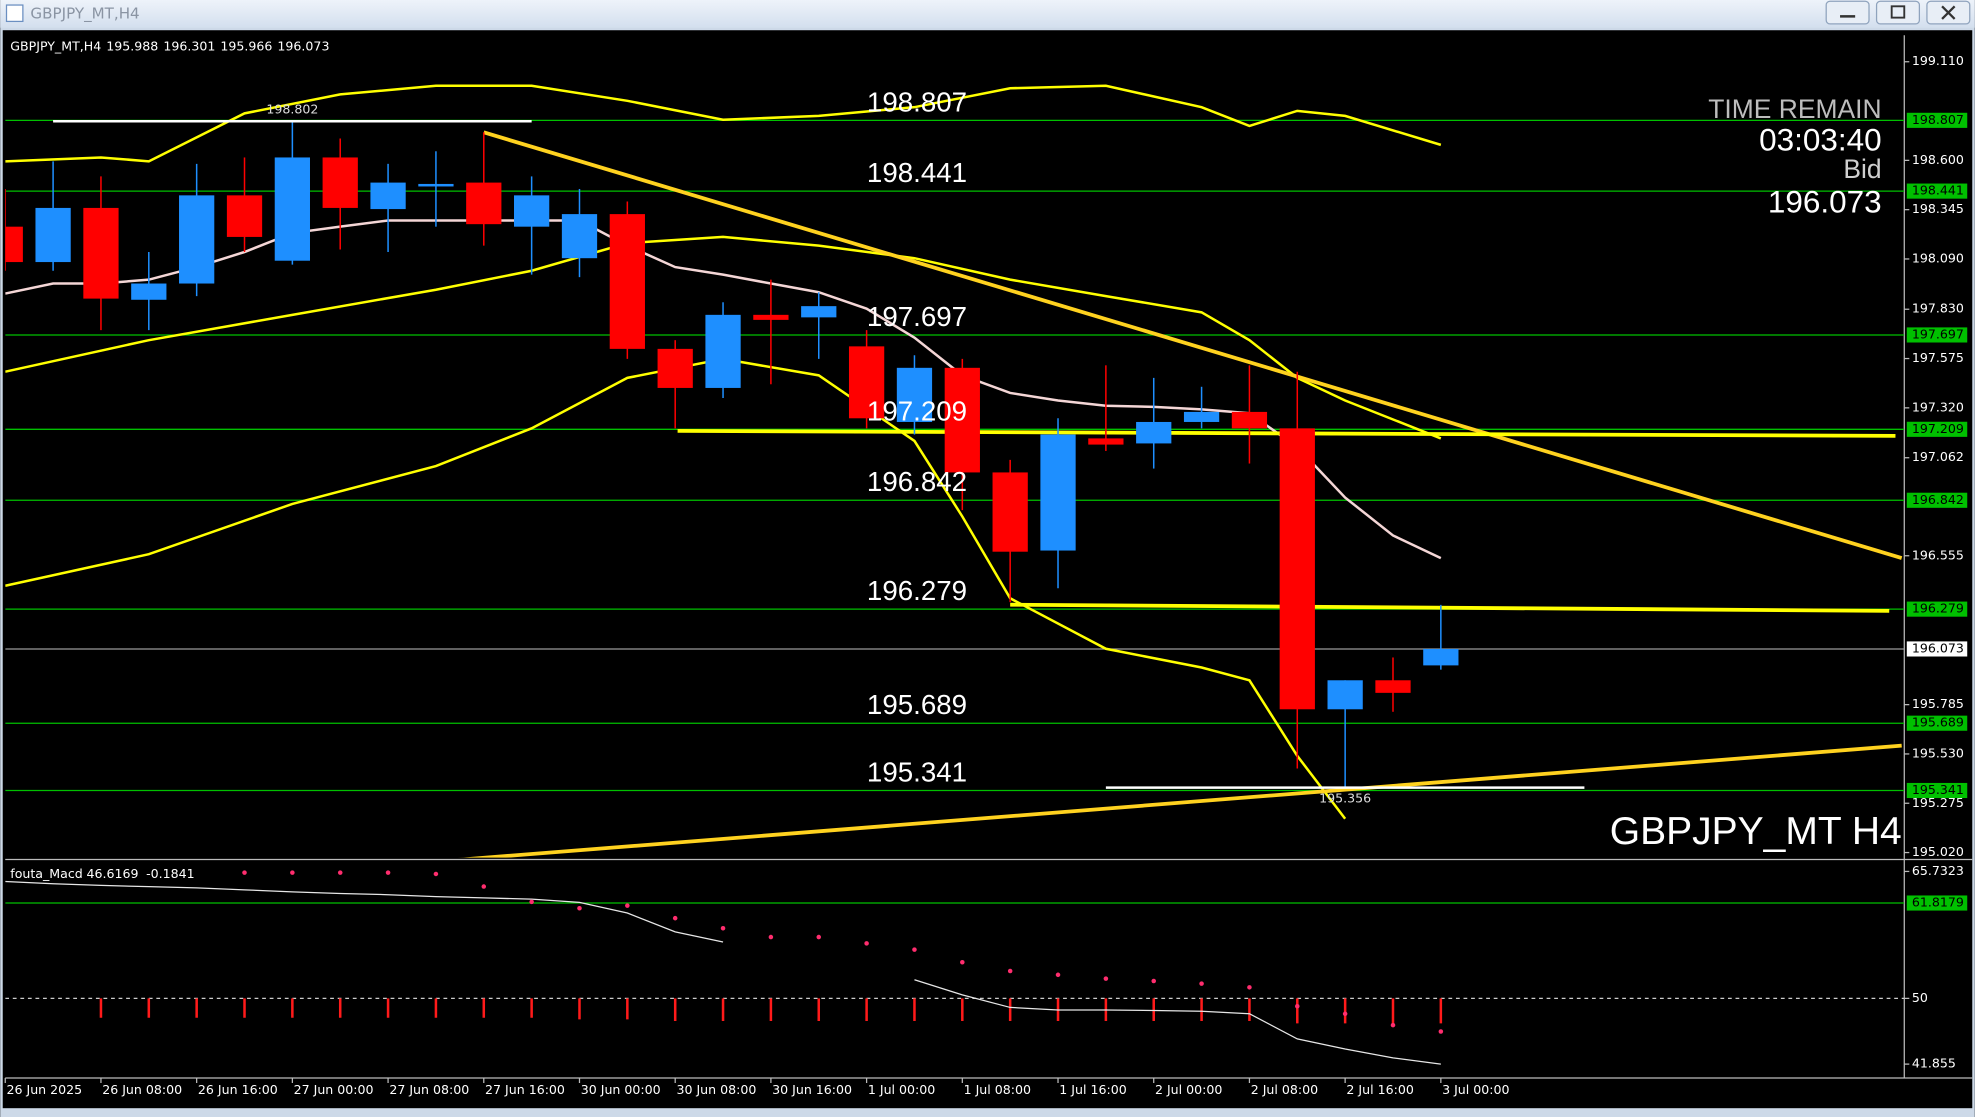 The image size is (1975, 1117). I want to click on level-axis-label: 197.697, so click(1938, 333).